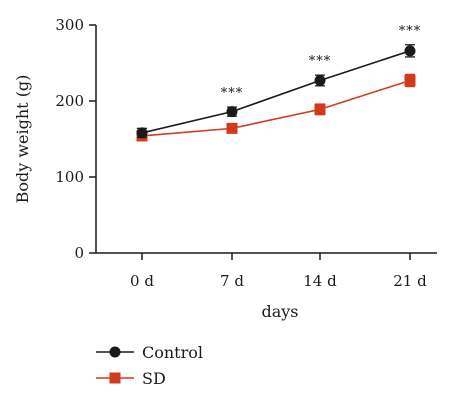  What do you see at coordinates (410, 31) in the screenshot?
I see `significance-marker-21d: ***` at bounding box center [410, 31].